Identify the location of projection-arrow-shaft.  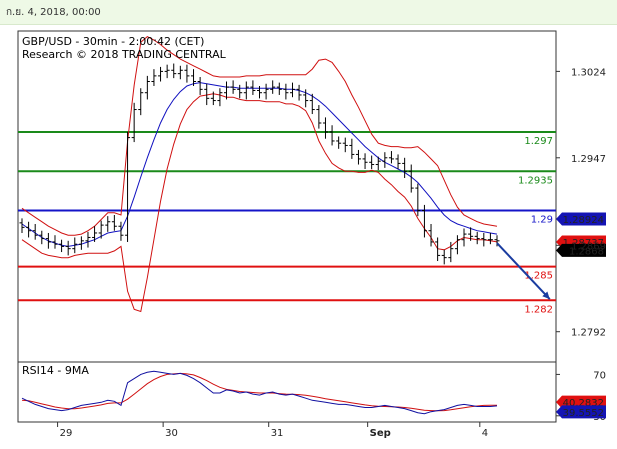
(523, 271).